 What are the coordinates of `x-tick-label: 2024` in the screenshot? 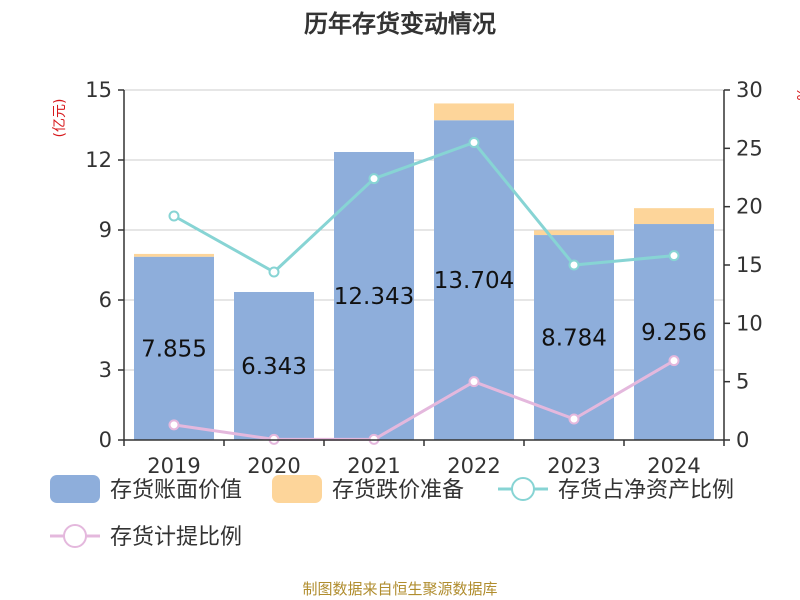 It's located at (673, 466).